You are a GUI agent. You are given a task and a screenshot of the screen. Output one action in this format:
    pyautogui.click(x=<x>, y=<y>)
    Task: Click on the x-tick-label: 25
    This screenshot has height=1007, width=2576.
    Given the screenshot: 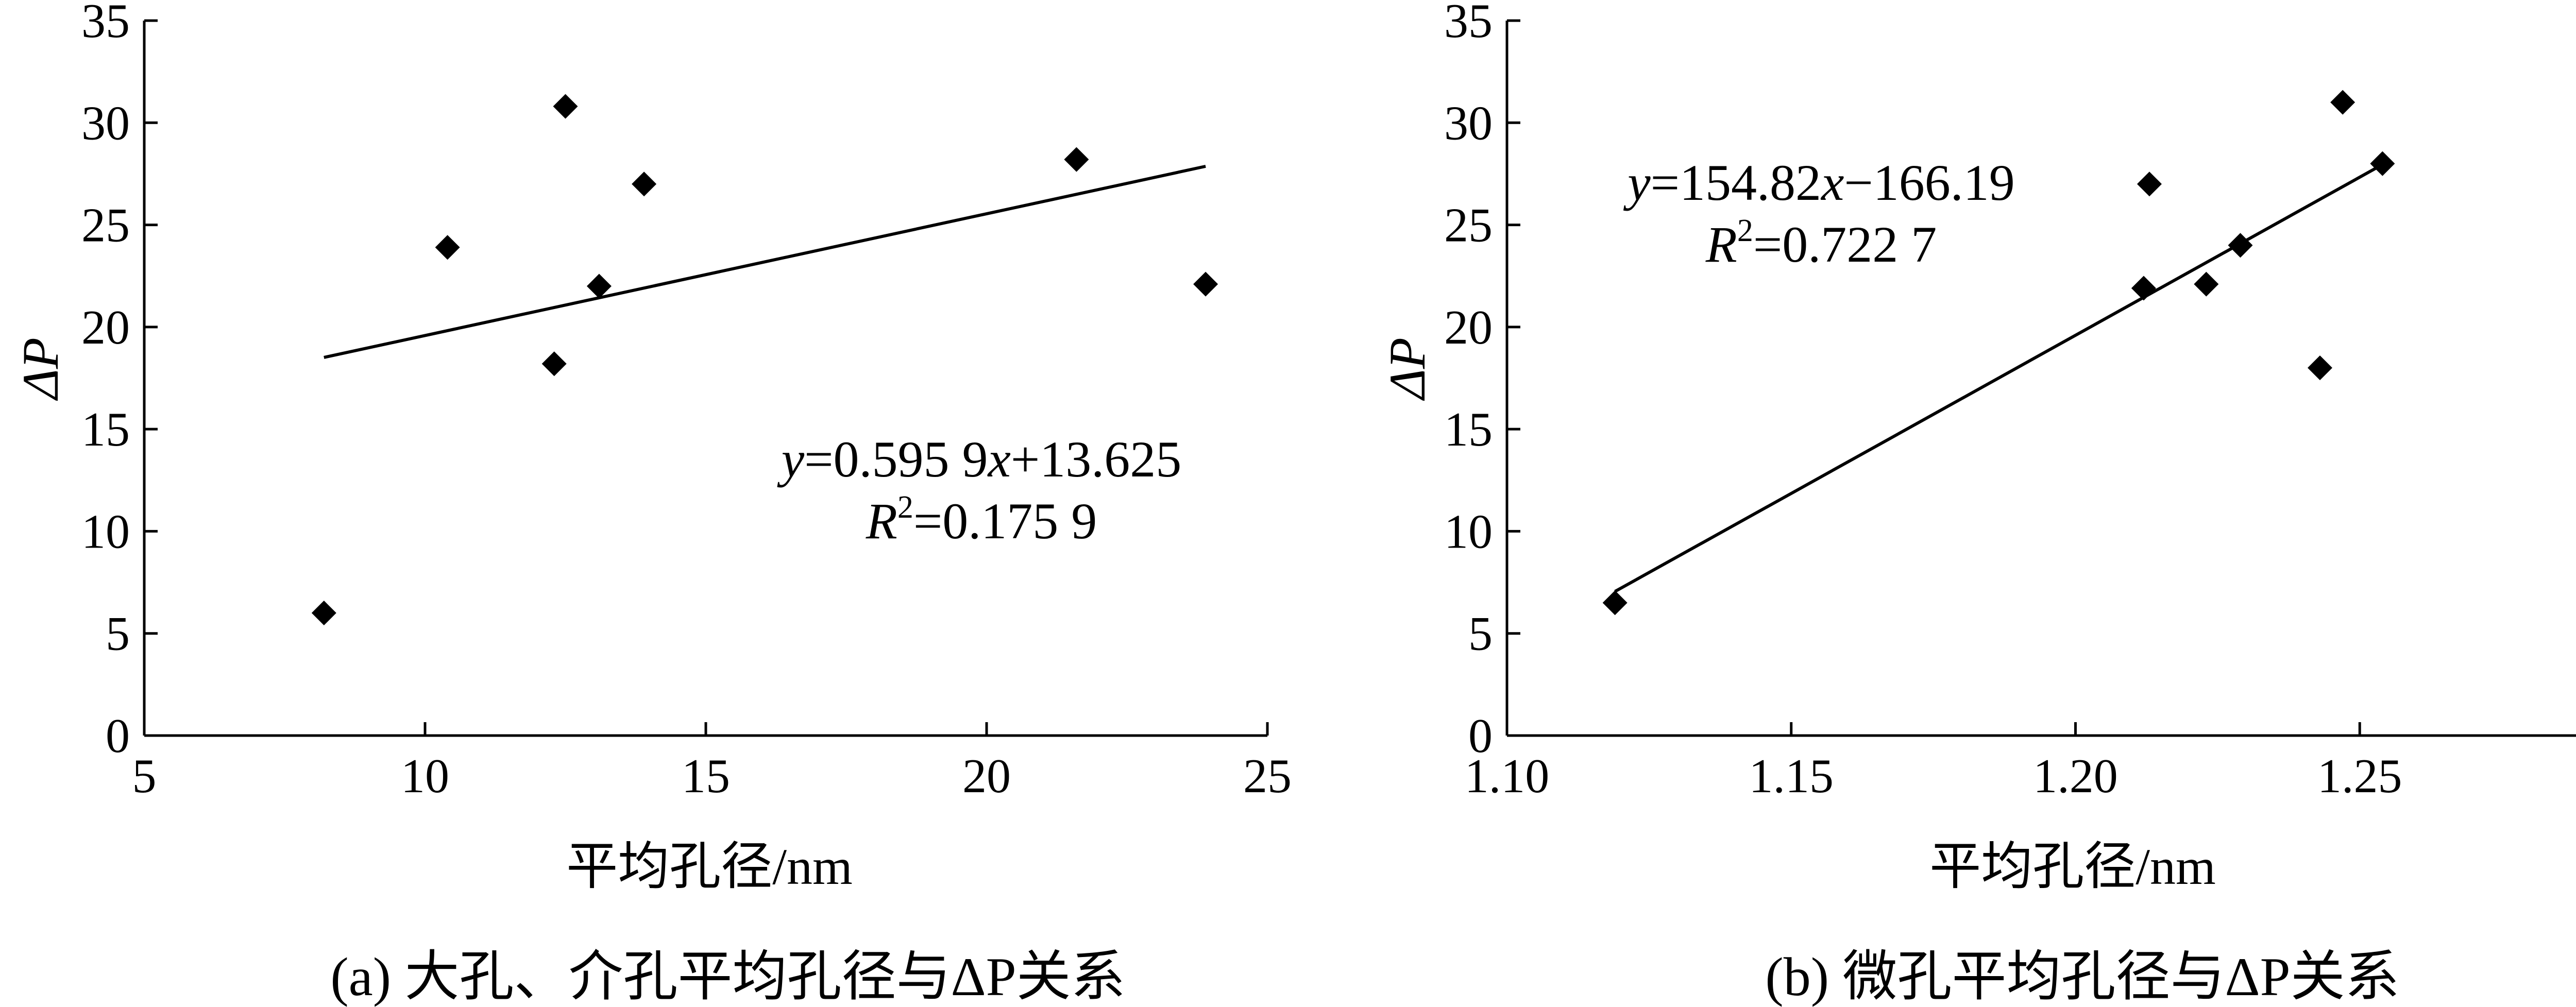 What is the action you would take?
    pyautogui.click(x=1267, y=776)
    